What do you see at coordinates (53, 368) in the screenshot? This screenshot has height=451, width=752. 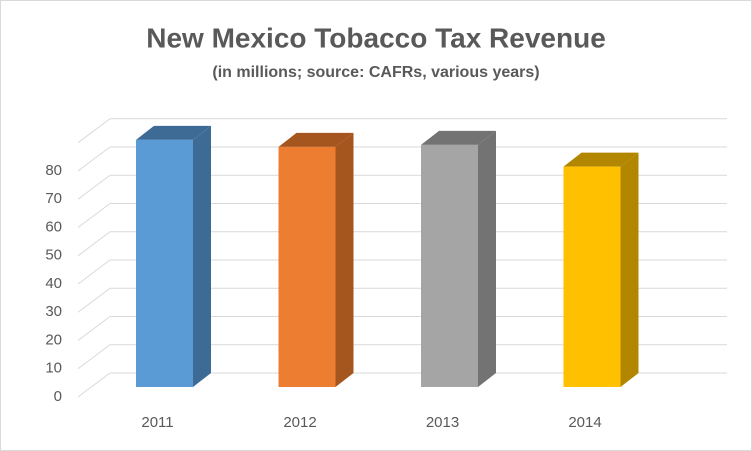 I see `y-tick-label: 10` at bounding box center [53, 368].